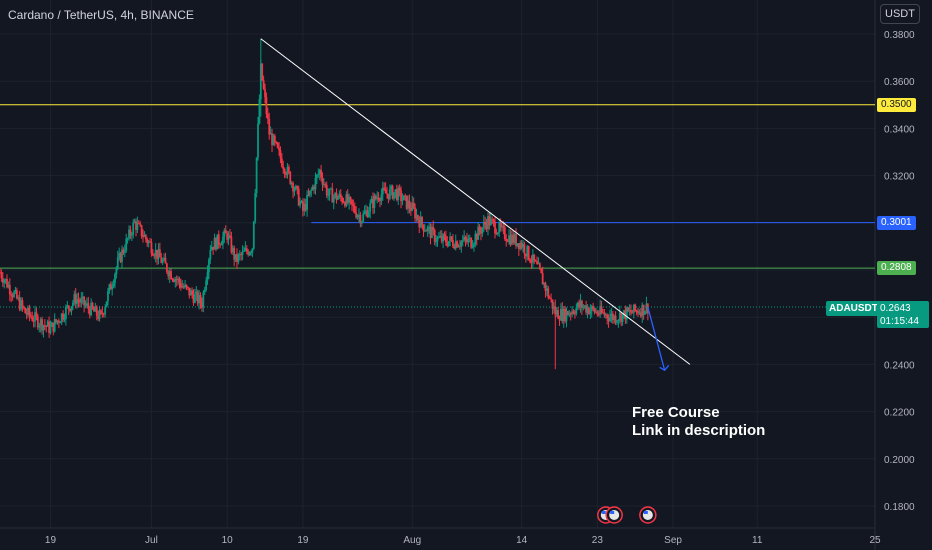  Describe the element at coordinates (598, 540) in the screenshot. I see `x-tick-label: 23` at that location.